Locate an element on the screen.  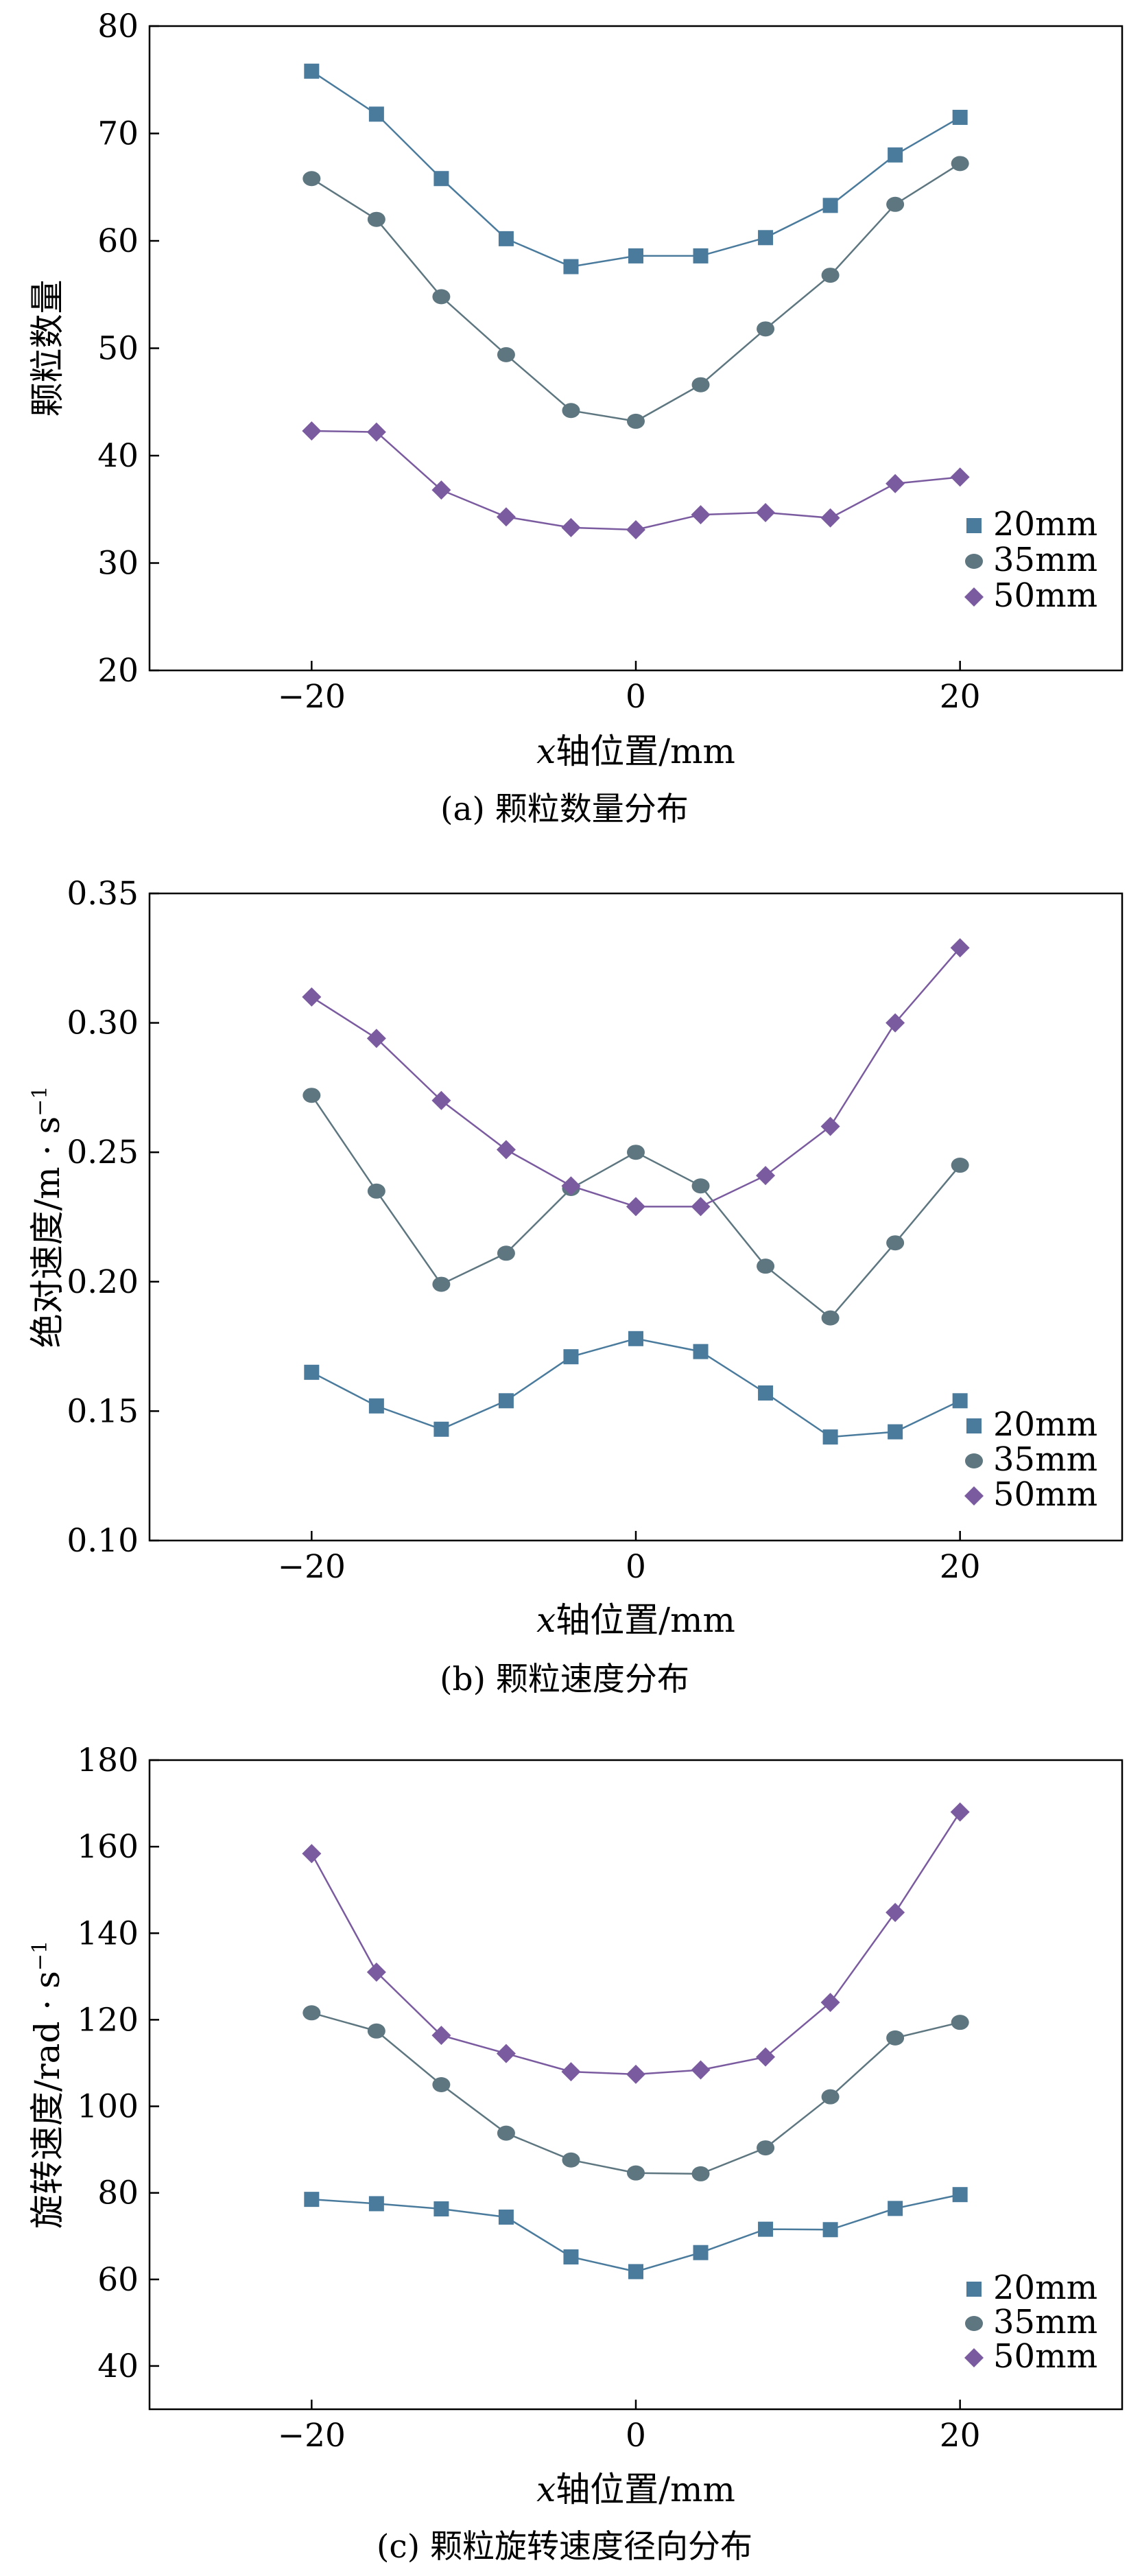
chart-a-ytick-label: 50 is located at coordinates (118, 349).